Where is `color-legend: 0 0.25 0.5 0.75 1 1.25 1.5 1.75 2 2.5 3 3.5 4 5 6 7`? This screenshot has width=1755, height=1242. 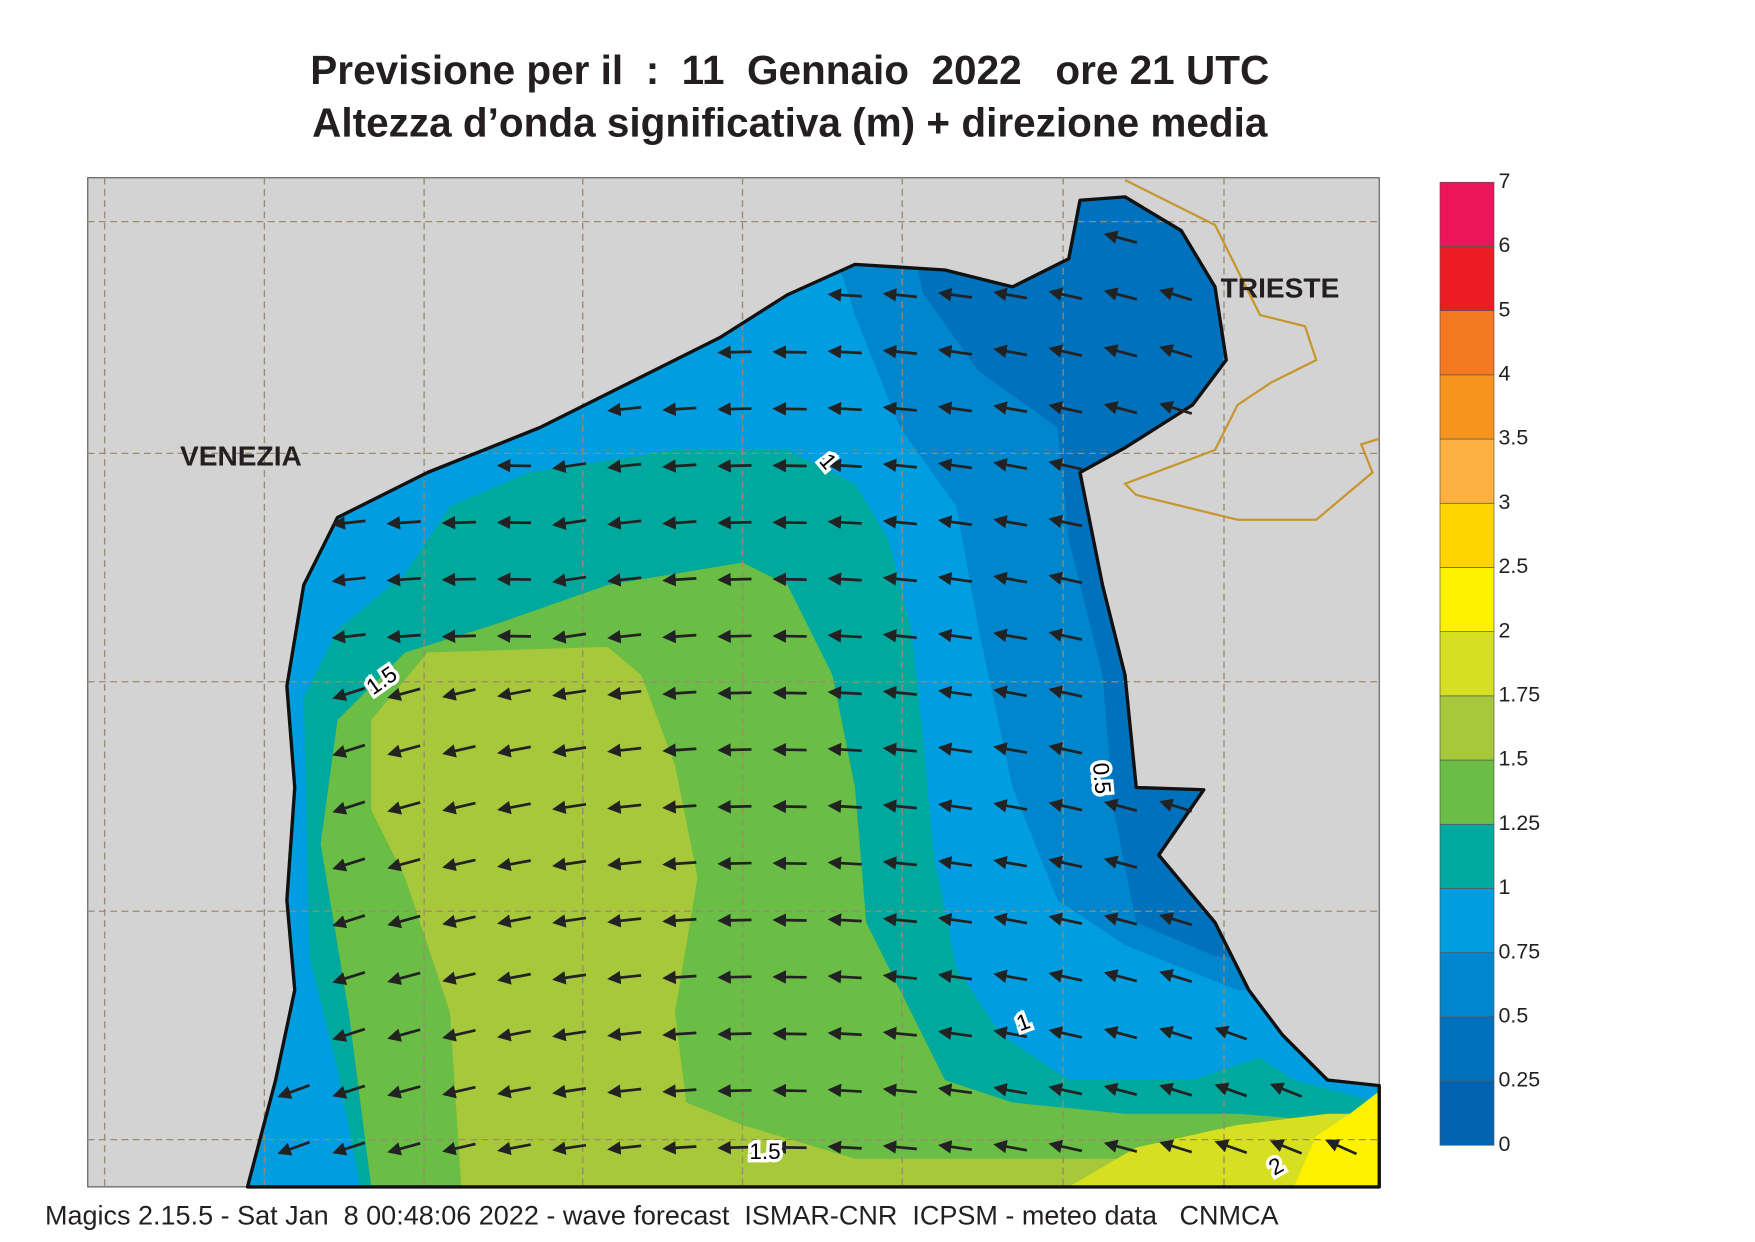
color-legend: 0 0.25 0.5 0.75 1 1.25 1.5 1.75 2 2.5 3 3.5 4 5 6 7 is located at coordinates (1490, 662).